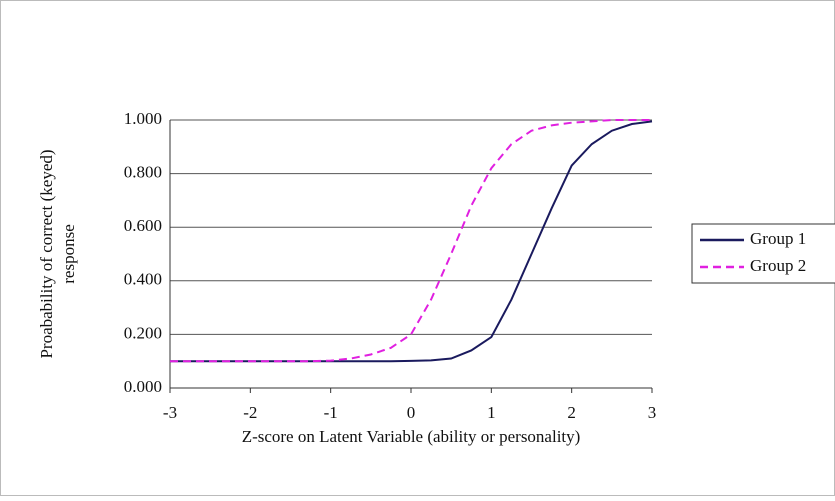  I want to click on y-tick-label: 0.600, so click(143, 225).